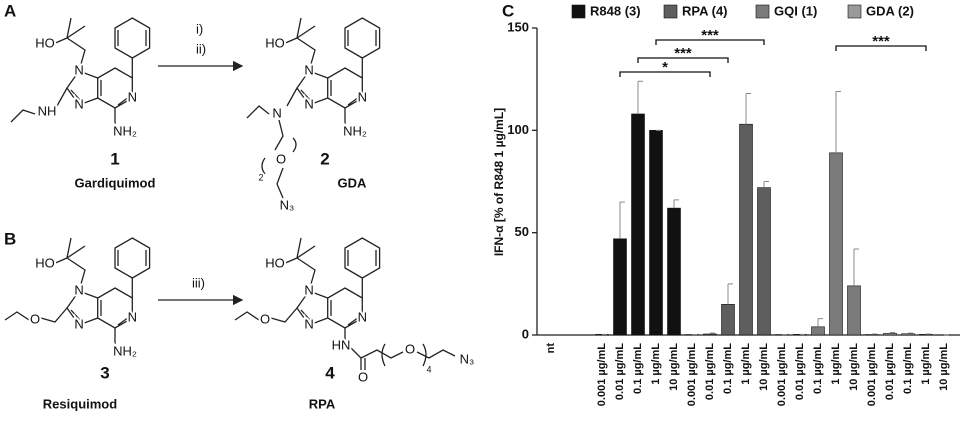 The height and width of the screenshot is (427, 965). Describe the element at coordinates (890, 10) in the screenshot. I see `legend-label: GDA (2)` at that location.